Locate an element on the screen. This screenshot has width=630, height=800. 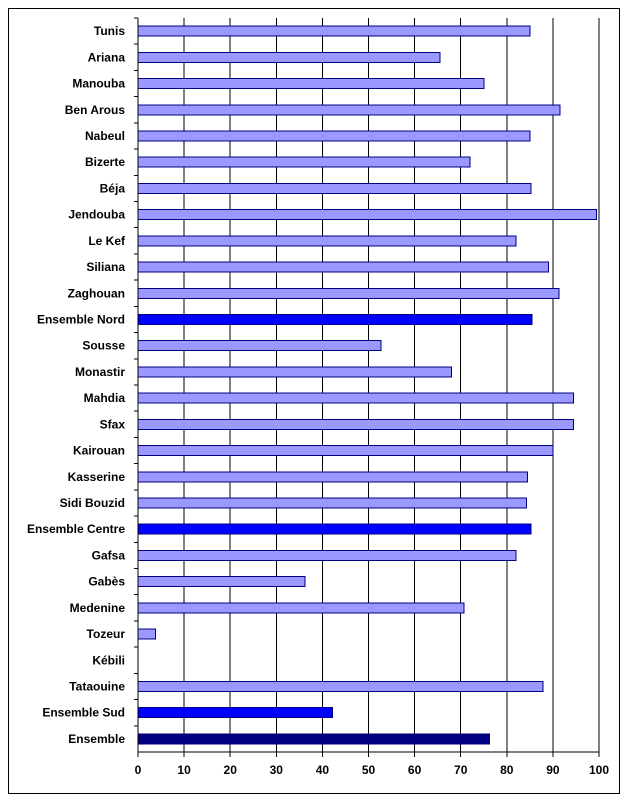
category-label: Béja is located at coordinates (113, 188).